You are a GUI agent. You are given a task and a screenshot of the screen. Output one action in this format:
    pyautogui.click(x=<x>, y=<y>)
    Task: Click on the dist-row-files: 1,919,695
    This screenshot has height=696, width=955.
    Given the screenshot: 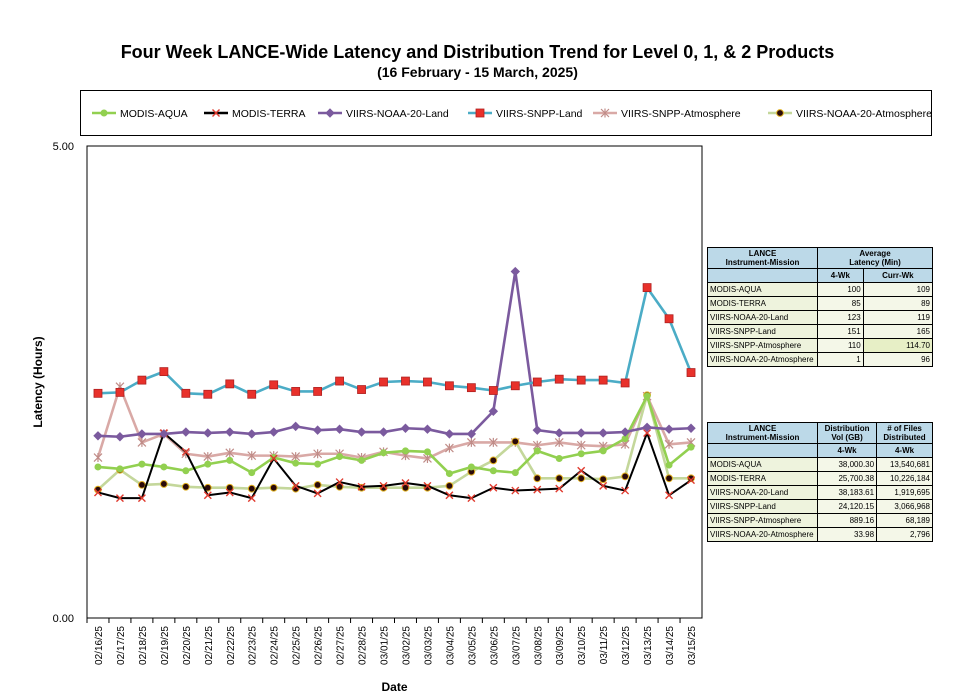 What is the action you would take?
    pyautogui.click(x=904, y=492)
    